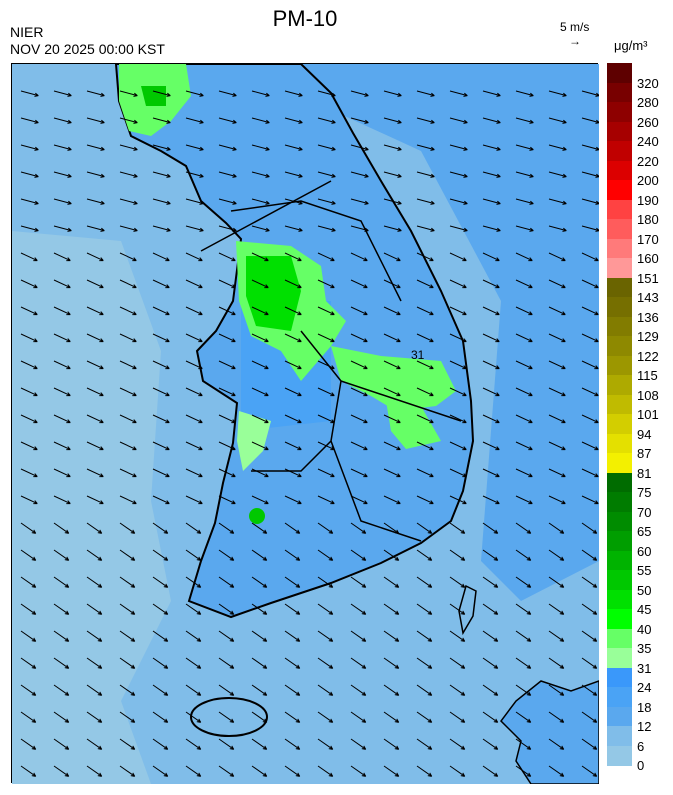 The image size is (673, 795). I want to click on wind-reference-label: 5 m/s, so click(575, 27).